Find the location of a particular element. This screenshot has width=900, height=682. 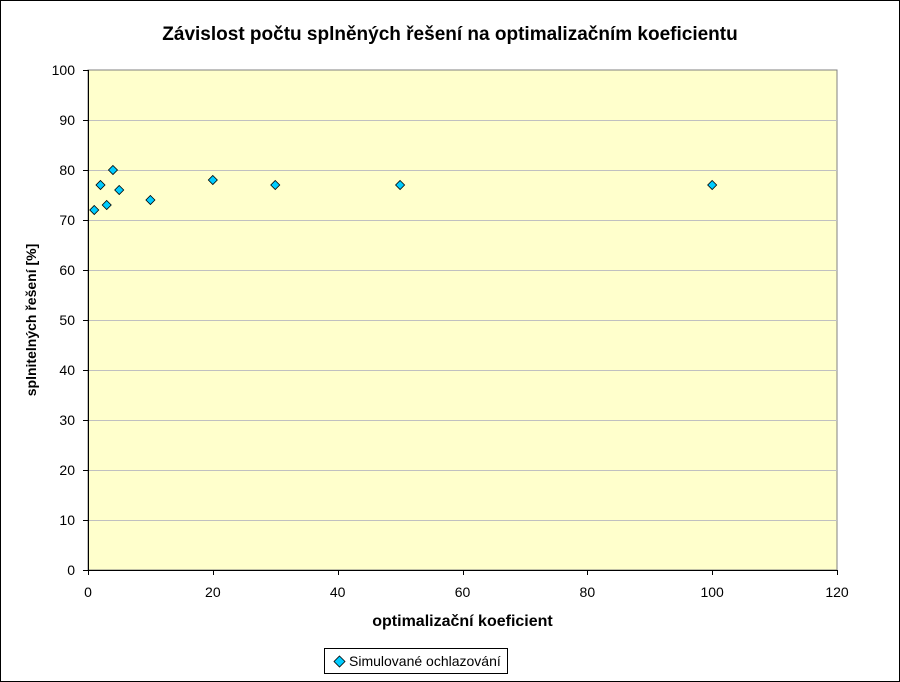

y-tick-label: 70 is located at coordinates (67, 220).